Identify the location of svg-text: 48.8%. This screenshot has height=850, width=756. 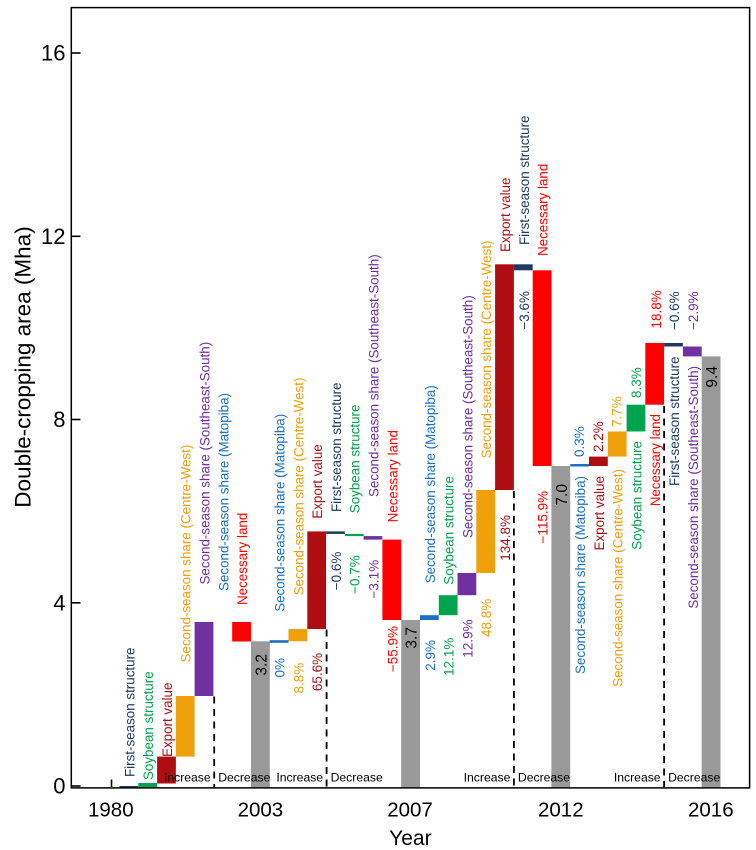
(486, 618).